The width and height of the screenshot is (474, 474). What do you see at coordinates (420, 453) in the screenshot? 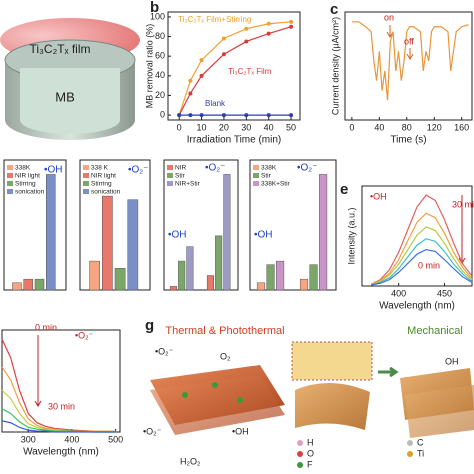
I see `legend-label: Ti` at bounding box center [420, 453].